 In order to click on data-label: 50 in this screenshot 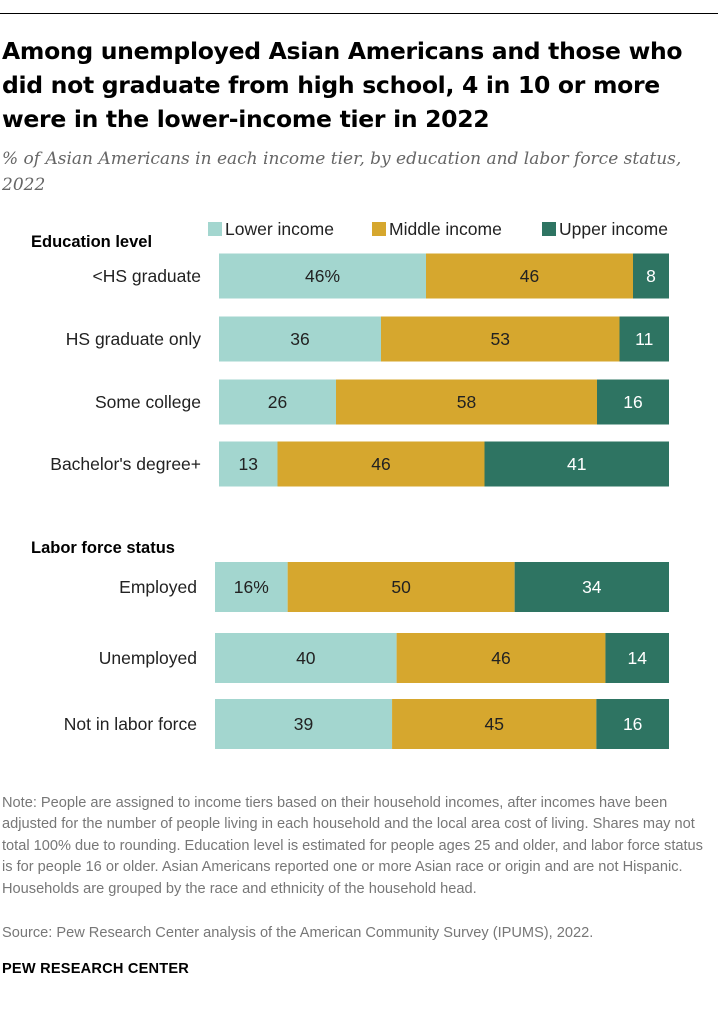, I will do `click(401, 587)`.